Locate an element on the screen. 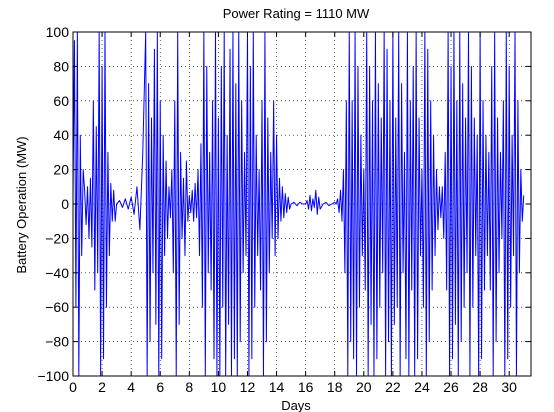 This screenshot has width=554, height=412. x-tick-label: 2 is located at coordinates (102, 387).